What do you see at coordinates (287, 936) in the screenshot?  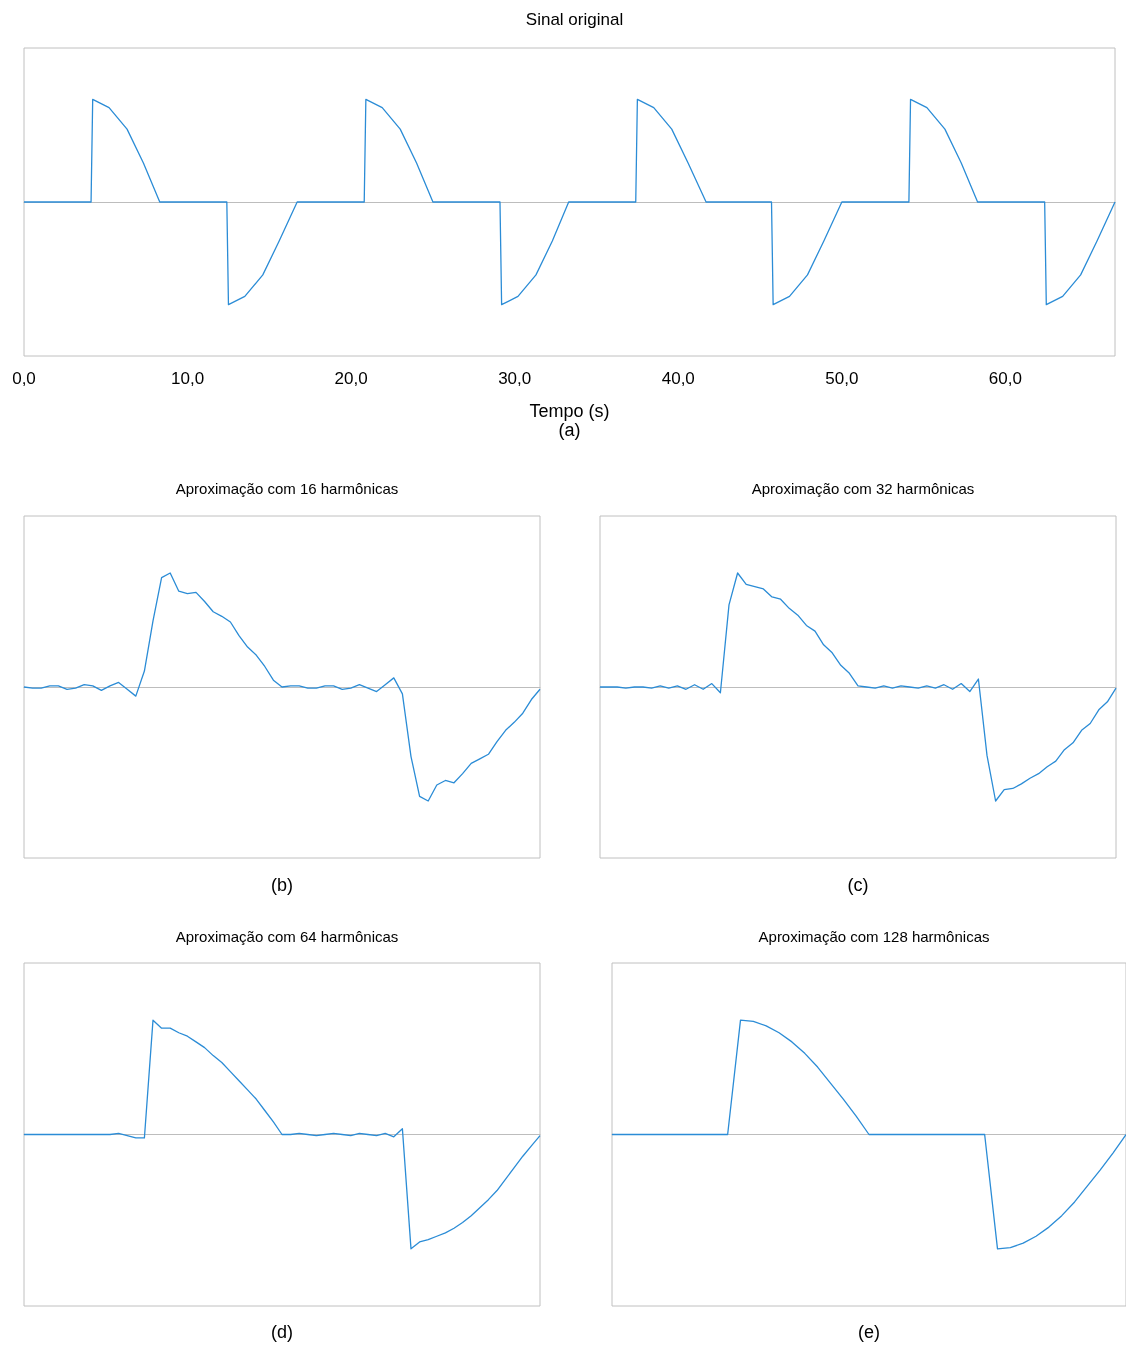 I see `chart-title: Aproximação com 64 harmônicas` at bounding box center [287, 936].